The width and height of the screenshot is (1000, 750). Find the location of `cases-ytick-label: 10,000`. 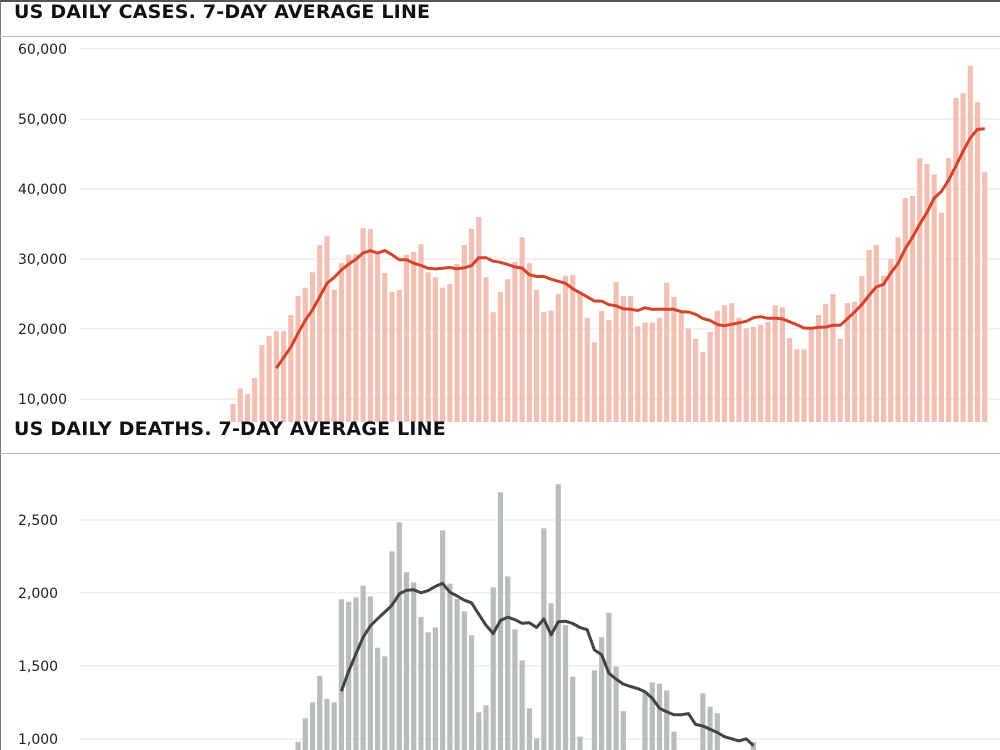

cases-ytick-label: 10,000 is located at coordinates (42, 400).